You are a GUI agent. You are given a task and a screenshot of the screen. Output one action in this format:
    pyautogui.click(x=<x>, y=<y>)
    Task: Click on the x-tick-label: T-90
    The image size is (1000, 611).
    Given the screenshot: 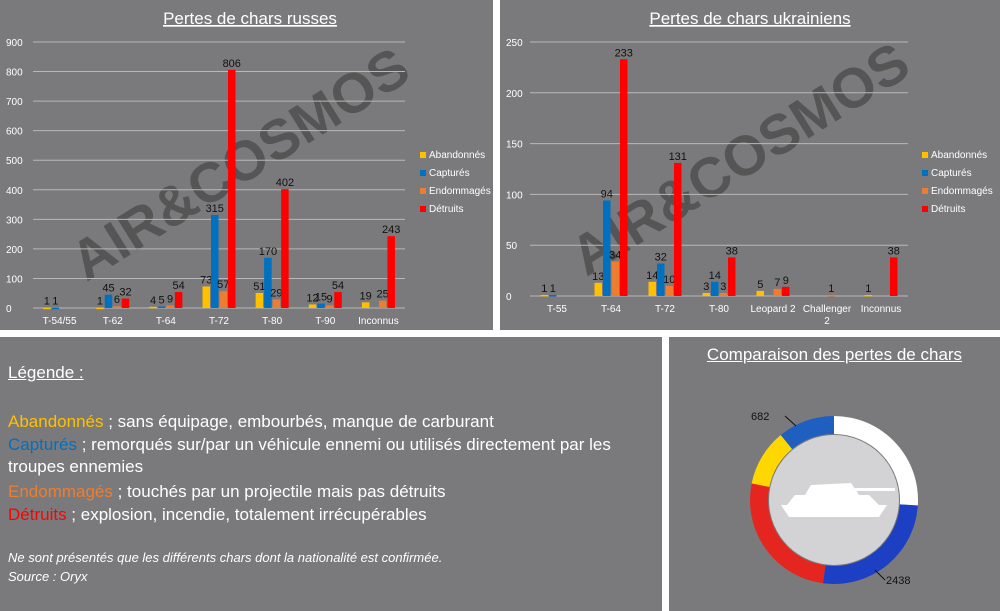 What is the action you would take?
    pyautogui.click(x=325, y=321)
    